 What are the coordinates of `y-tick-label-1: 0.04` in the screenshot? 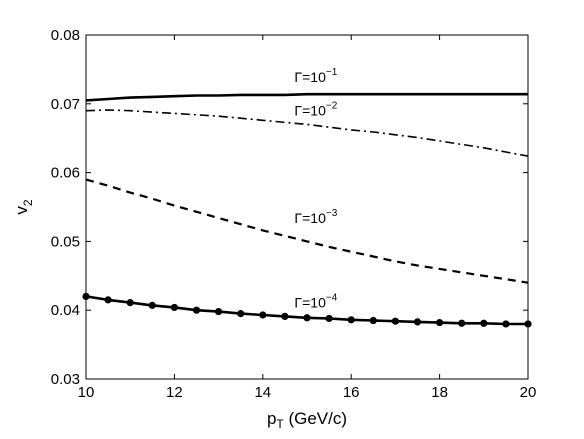 It's located at (65, 310).